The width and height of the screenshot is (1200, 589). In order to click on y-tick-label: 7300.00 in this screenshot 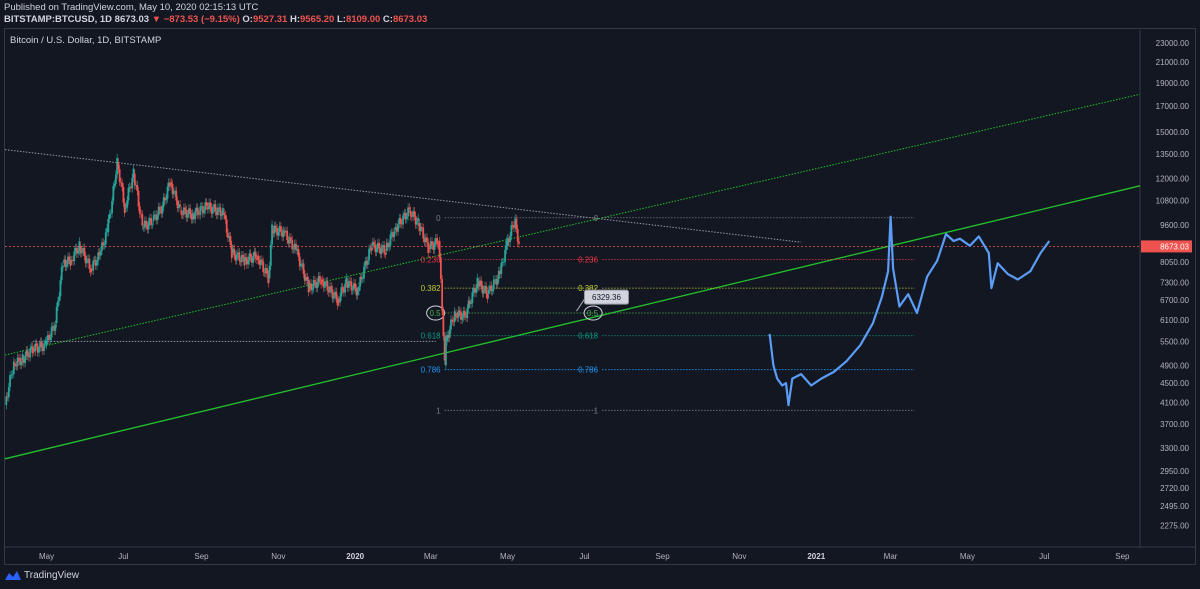, I will do `click(1174, 282)`.